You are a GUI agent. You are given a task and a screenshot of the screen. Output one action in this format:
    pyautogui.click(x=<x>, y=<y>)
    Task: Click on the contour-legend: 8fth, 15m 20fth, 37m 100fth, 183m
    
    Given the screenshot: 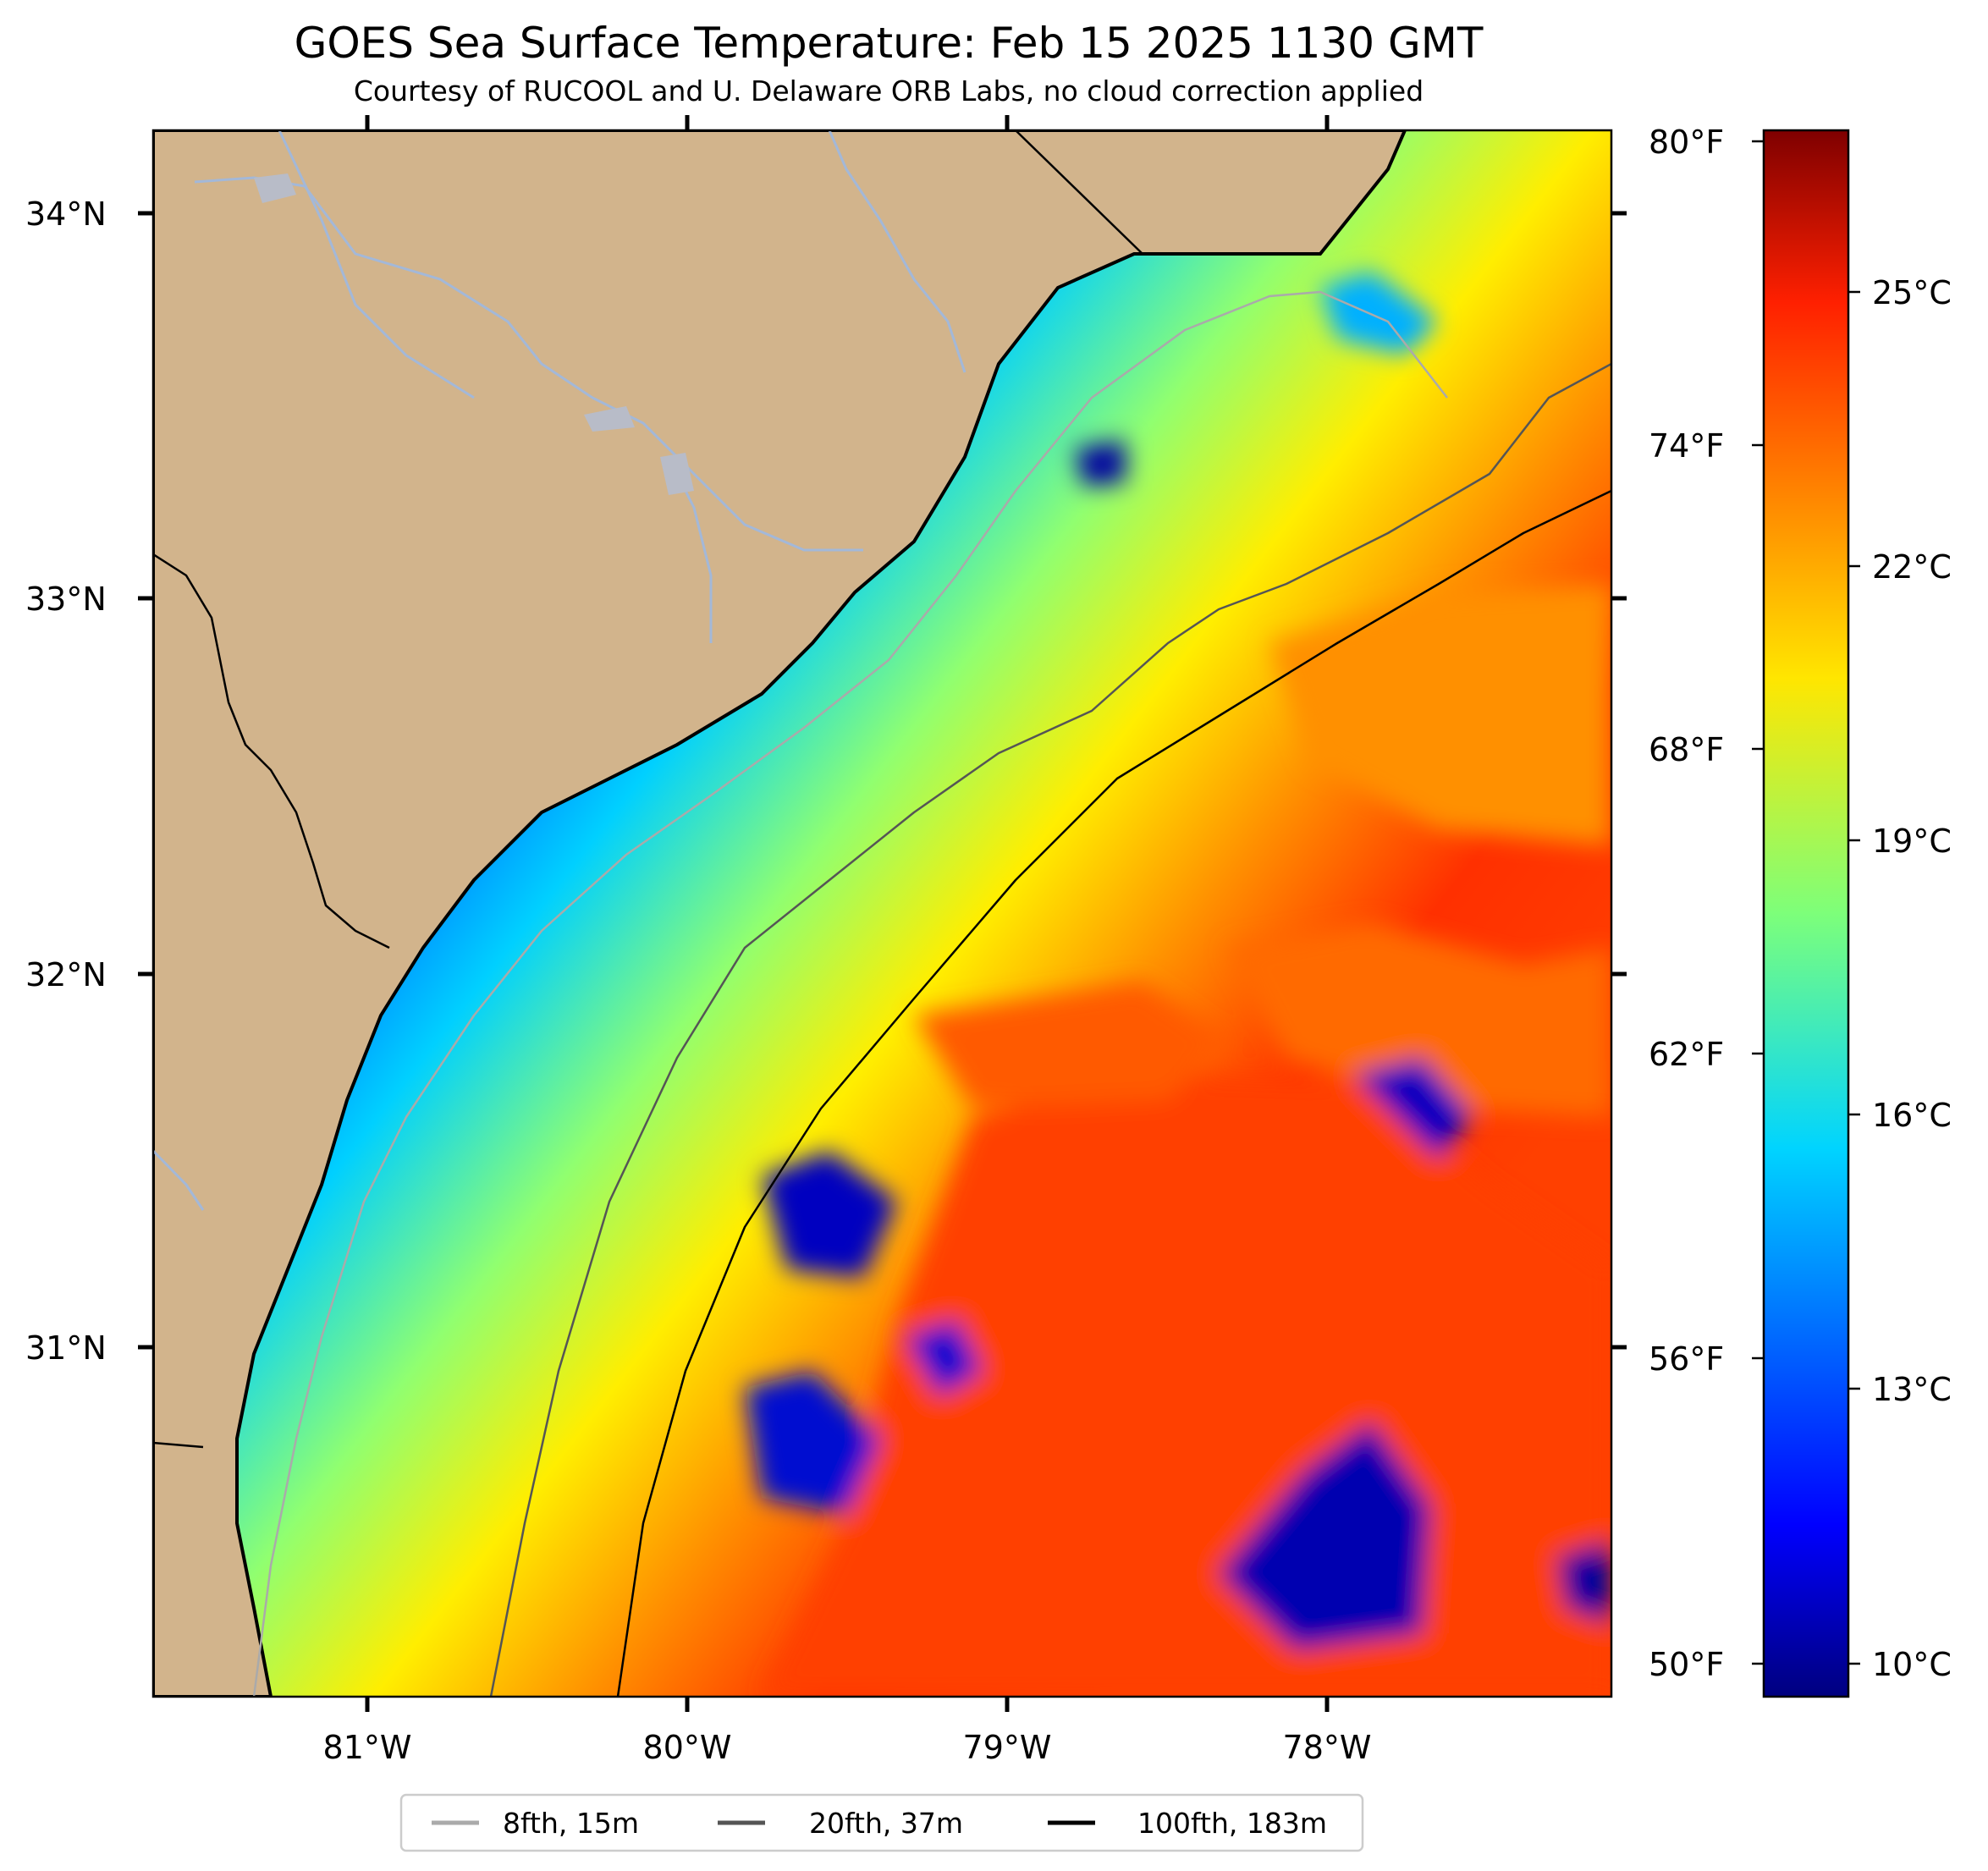 What is the action you would take?
    pyautogui.click(x=881, y=1822)
    